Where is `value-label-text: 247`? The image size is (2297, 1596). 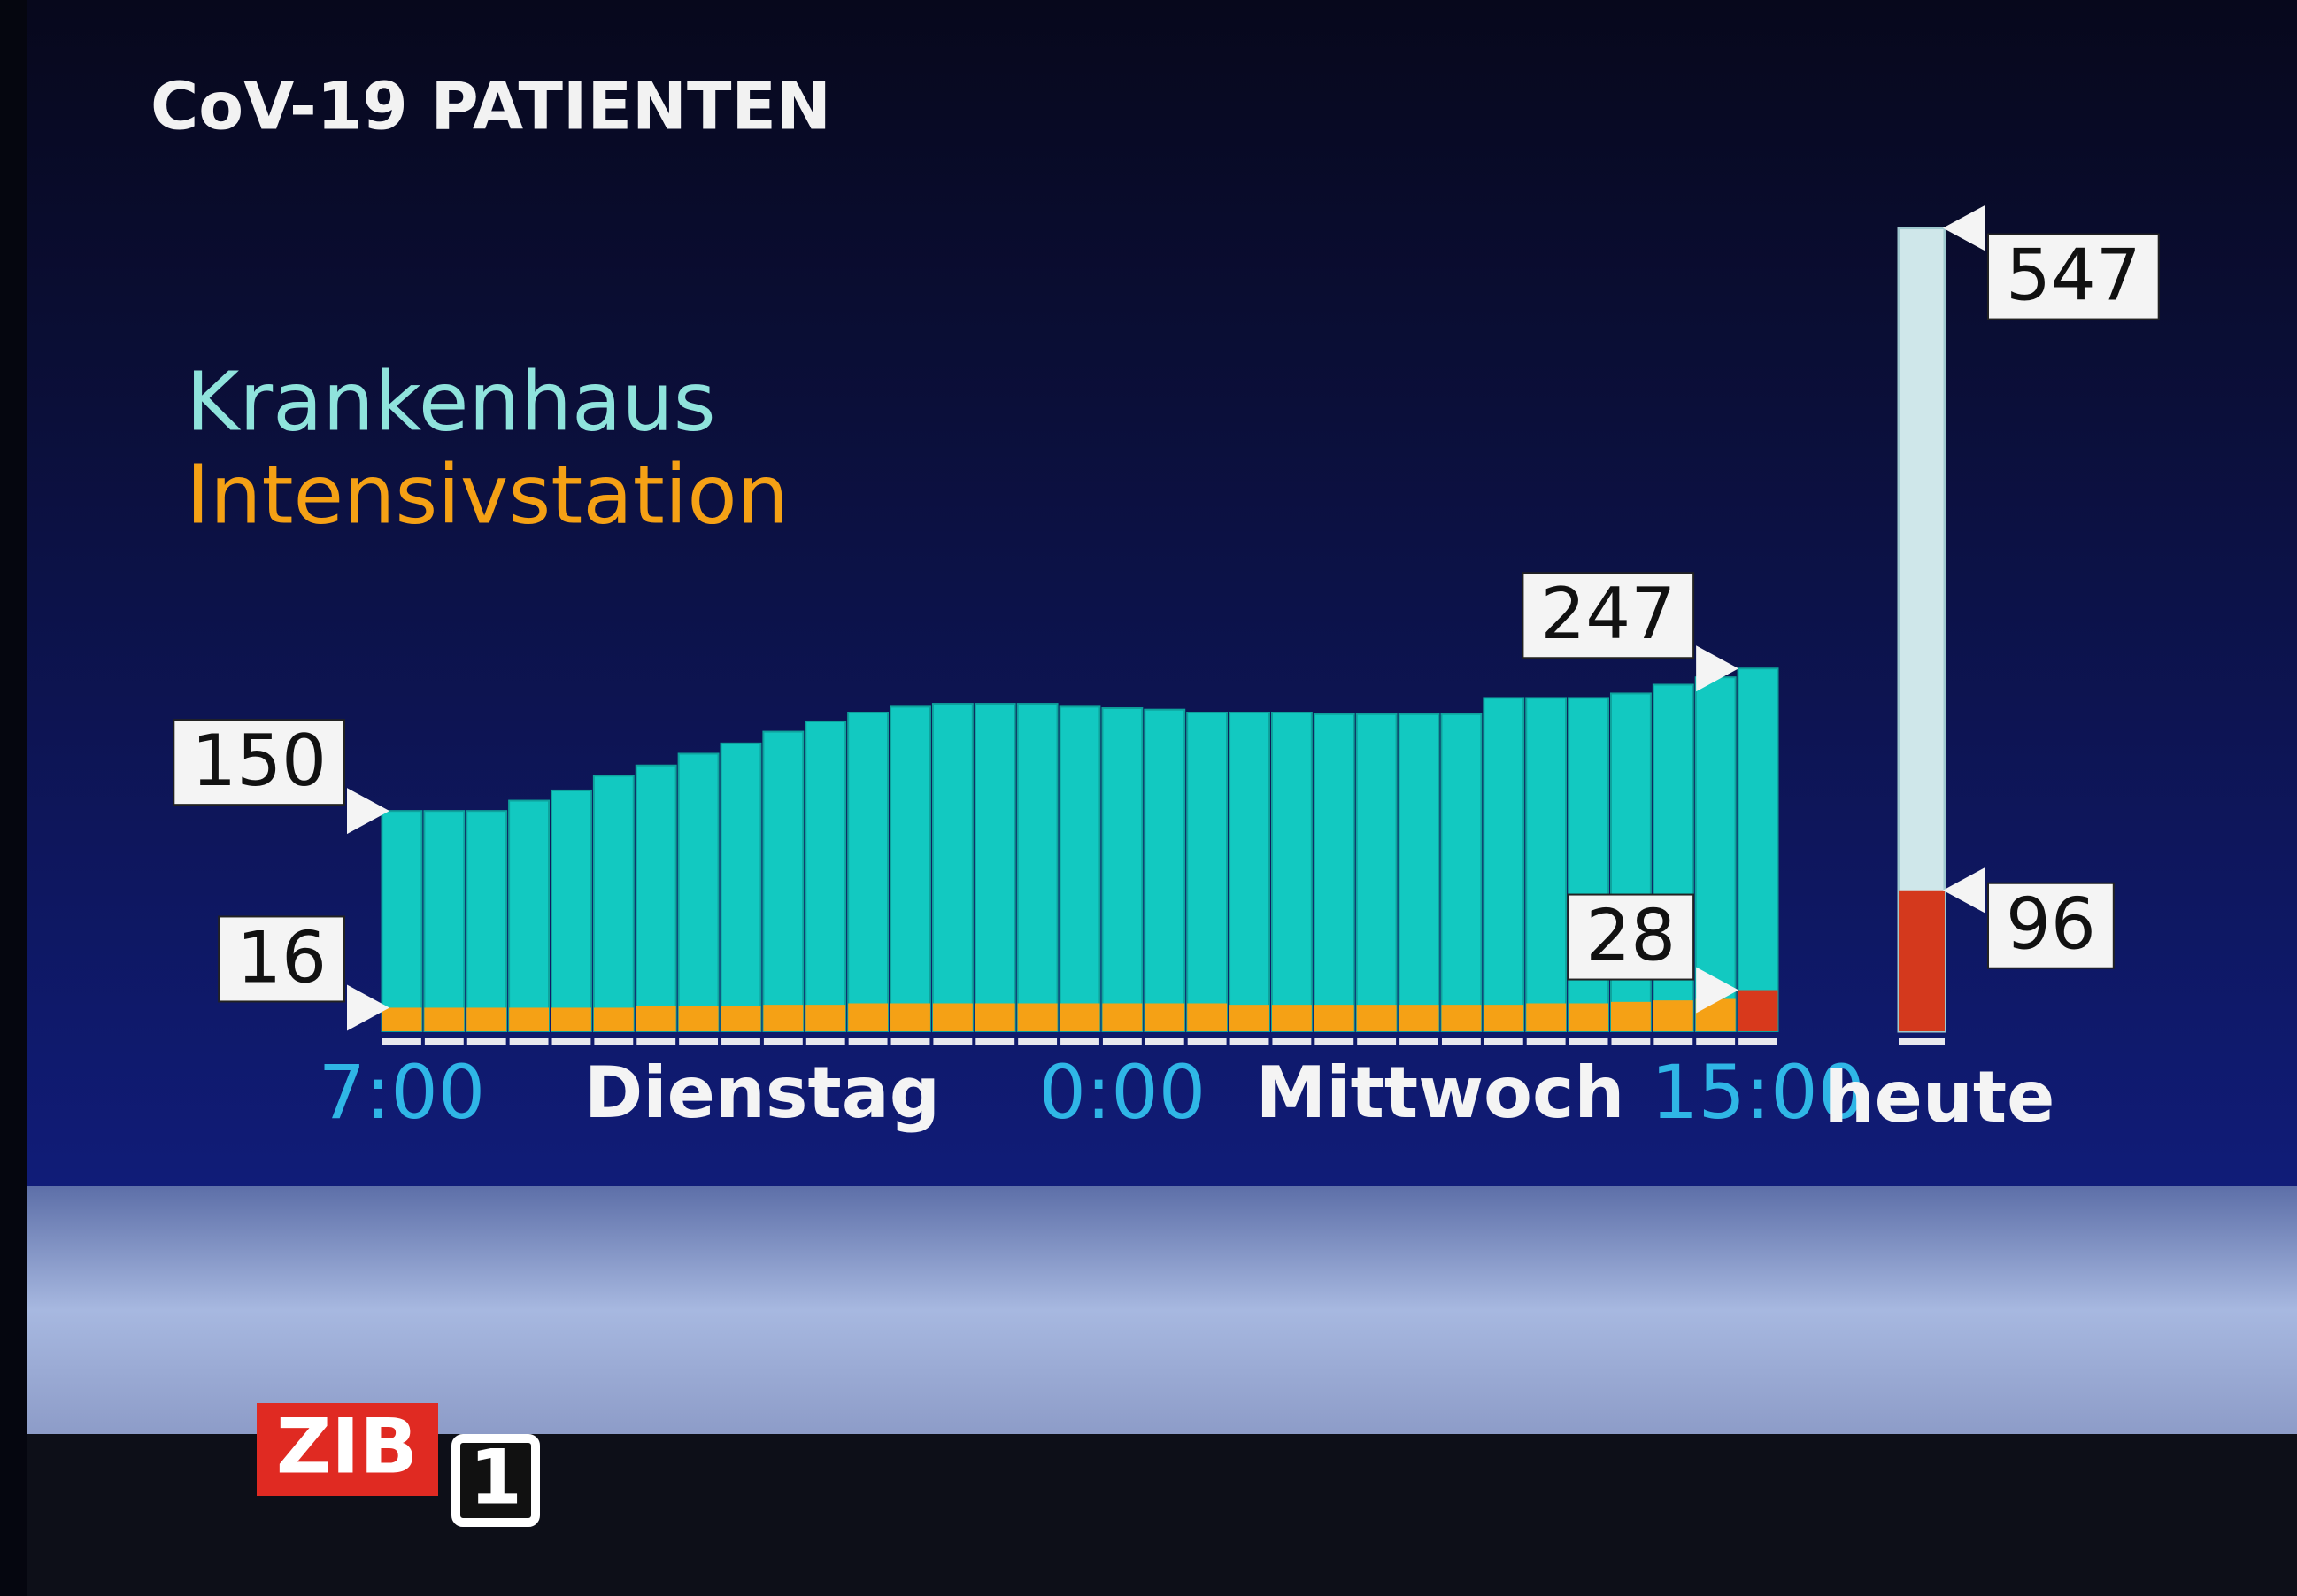
value-label-text: 247 is located at coordinates (1608, 614).